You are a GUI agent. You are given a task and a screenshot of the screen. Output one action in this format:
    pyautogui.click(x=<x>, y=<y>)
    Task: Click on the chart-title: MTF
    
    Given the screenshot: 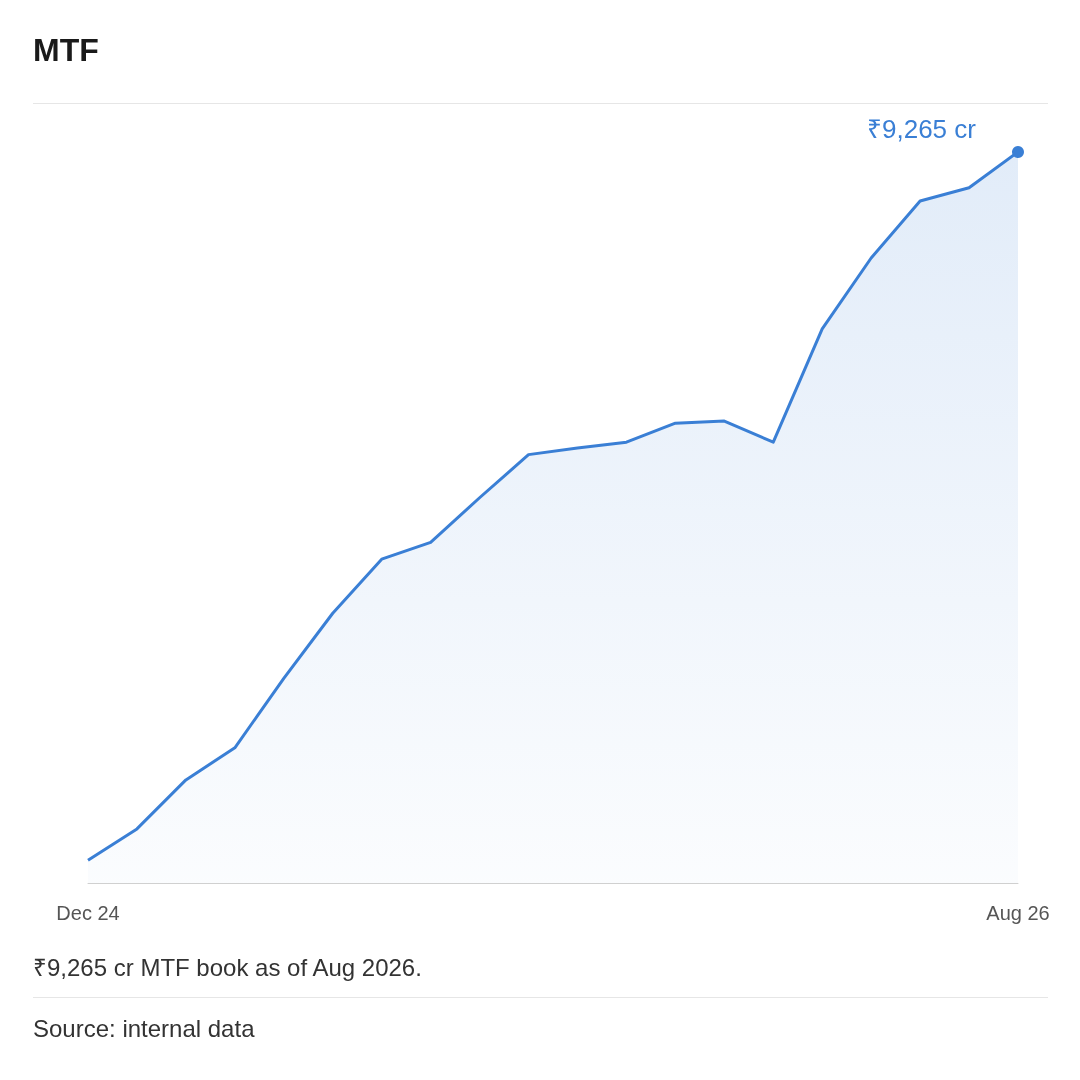 What is the action you would take?
    pyautogui.click(x=66, y=50)
    